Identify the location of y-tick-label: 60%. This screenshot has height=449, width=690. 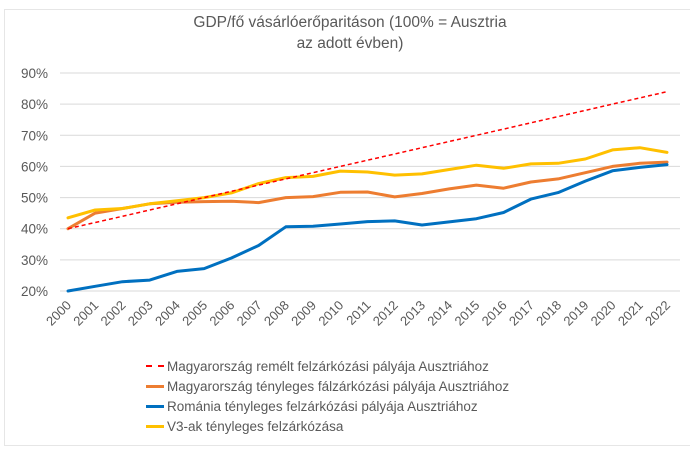
(34, 166).